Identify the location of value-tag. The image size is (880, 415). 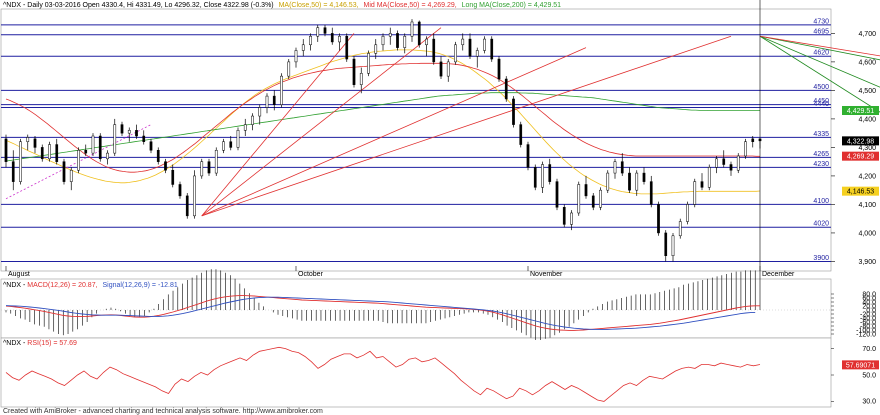
(860, 191).